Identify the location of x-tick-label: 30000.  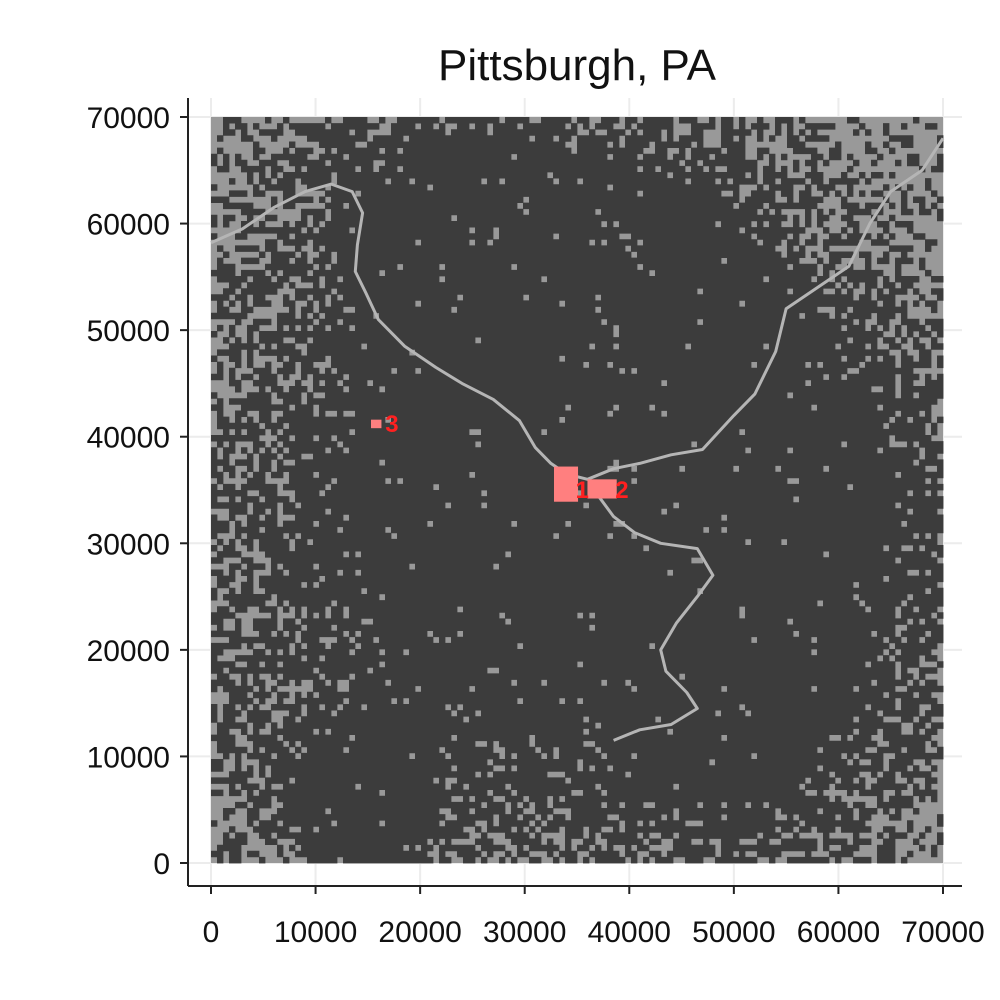
(524, 932).